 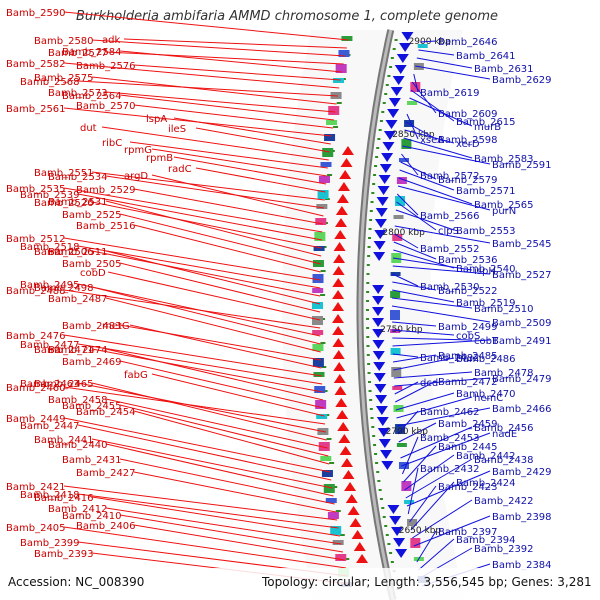 What do you see at coordinates (403, 233) in the screenshot?
I see `scale-label: 2800 kbp` at bounding box center [403, 233].